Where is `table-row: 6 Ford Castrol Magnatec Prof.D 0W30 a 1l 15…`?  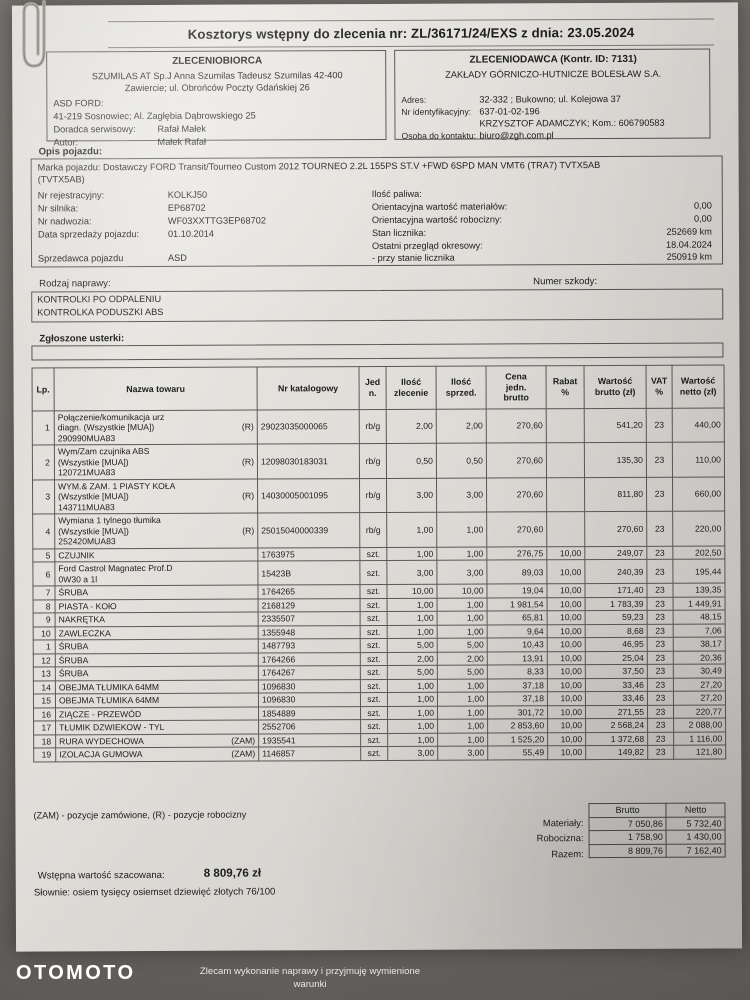
table-row: 6 Ford Castrol Magnatec Prof.D 0W30 a 1l 15… is located at coordinates (378, 573).